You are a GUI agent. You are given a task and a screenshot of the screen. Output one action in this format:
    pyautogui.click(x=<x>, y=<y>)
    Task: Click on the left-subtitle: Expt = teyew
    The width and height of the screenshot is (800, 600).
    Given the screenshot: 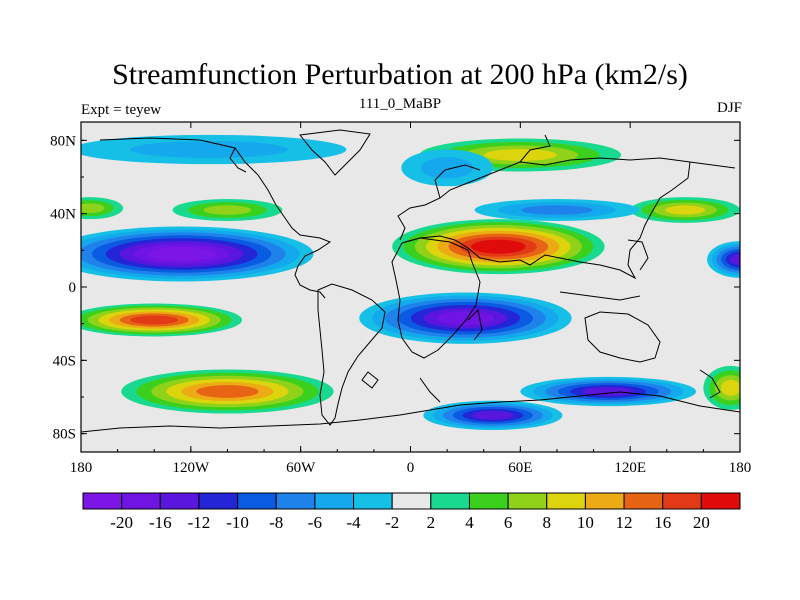 What is the action you would take?
    pyautogui.click(x=121, y=110)
    